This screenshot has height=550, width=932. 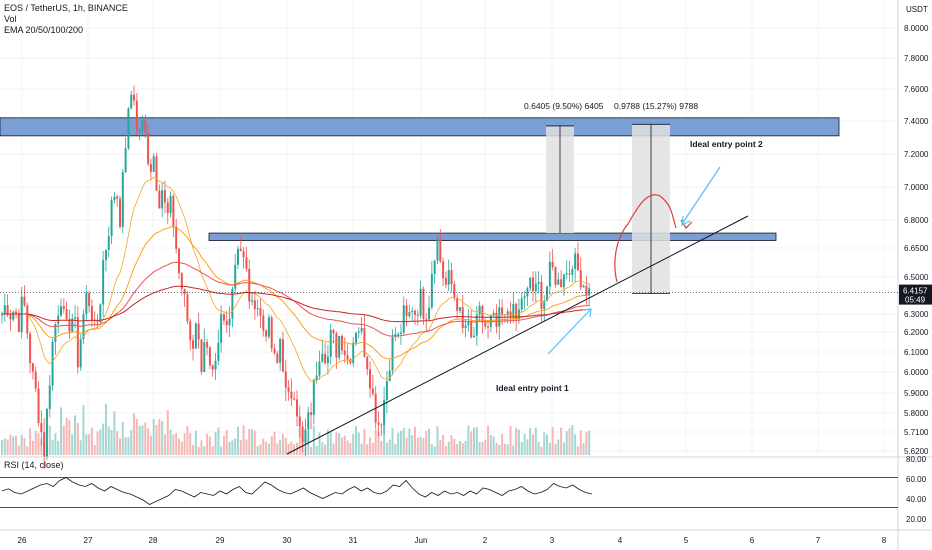 What do you see at coordinates (492, 236) in the screenshot?
I see `resistance-zone-lower` at bounding box center [492, 236].